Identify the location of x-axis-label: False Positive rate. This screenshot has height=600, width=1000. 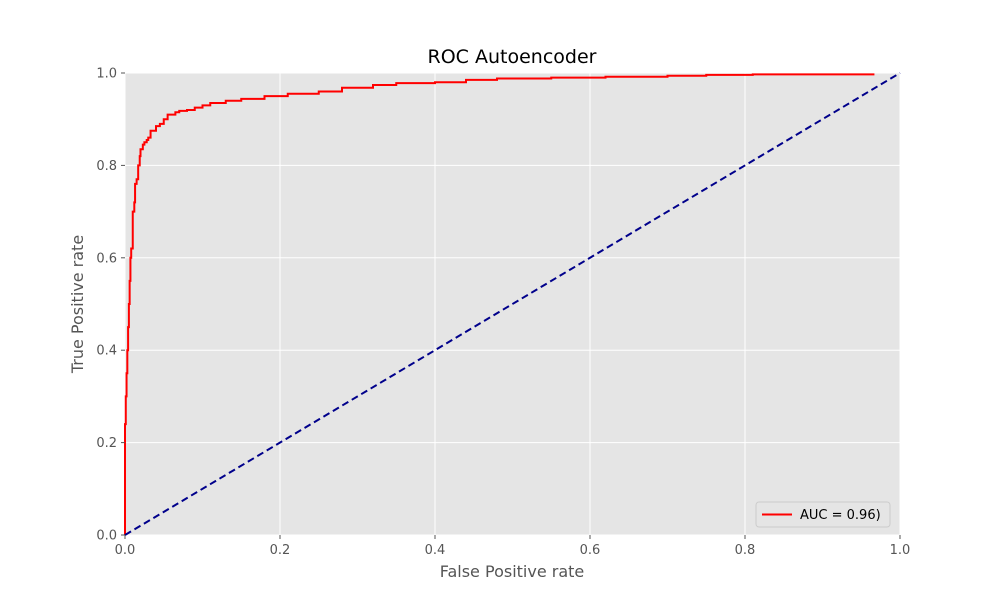
(512, 571).